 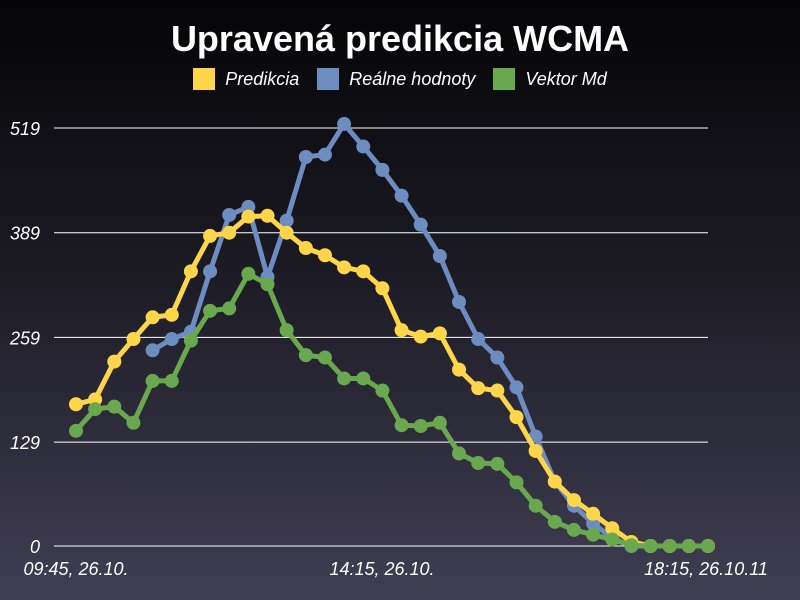 I want to click on legend-item-realne-hodnoty: Reálne hodnoty, so click(x=396, y=79).